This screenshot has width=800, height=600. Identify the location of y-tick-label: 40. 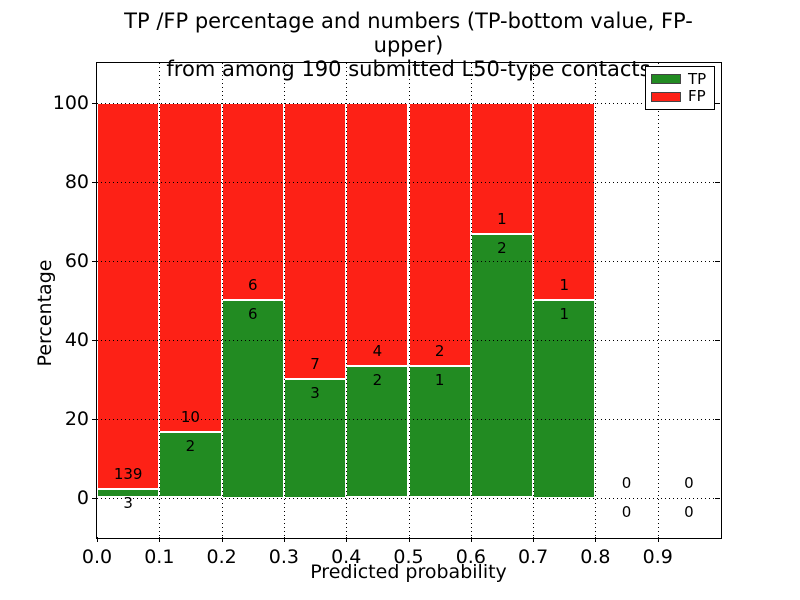
(76, 339).